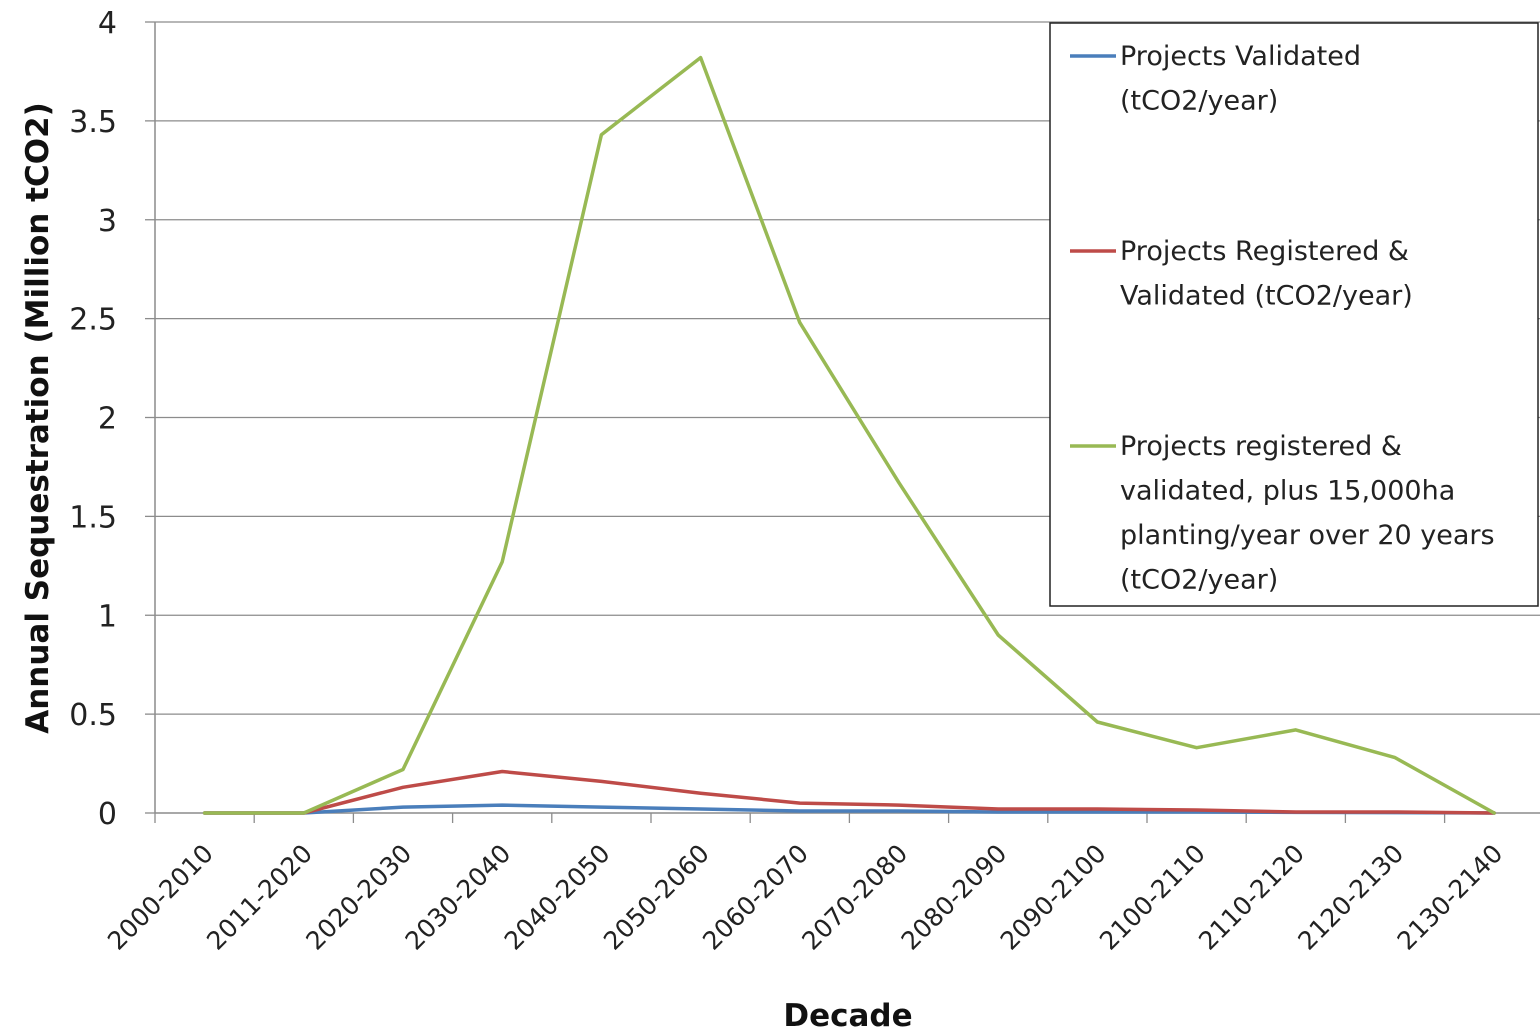 The height and width of the screenshot is (1032, 1540). I want to click on x-tick-label: 2040-2050, so click(557, 897).